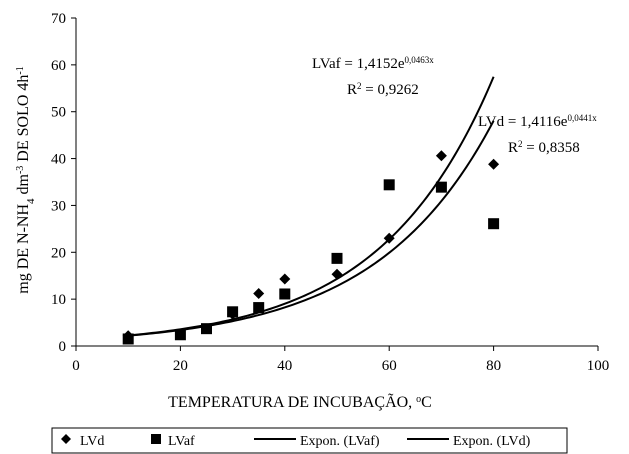 The height and width of the screenshot is (454, 629). Describe the element at coordinates (58, 253) in the screenshot. I see `y-tick-label: 20` at that location.